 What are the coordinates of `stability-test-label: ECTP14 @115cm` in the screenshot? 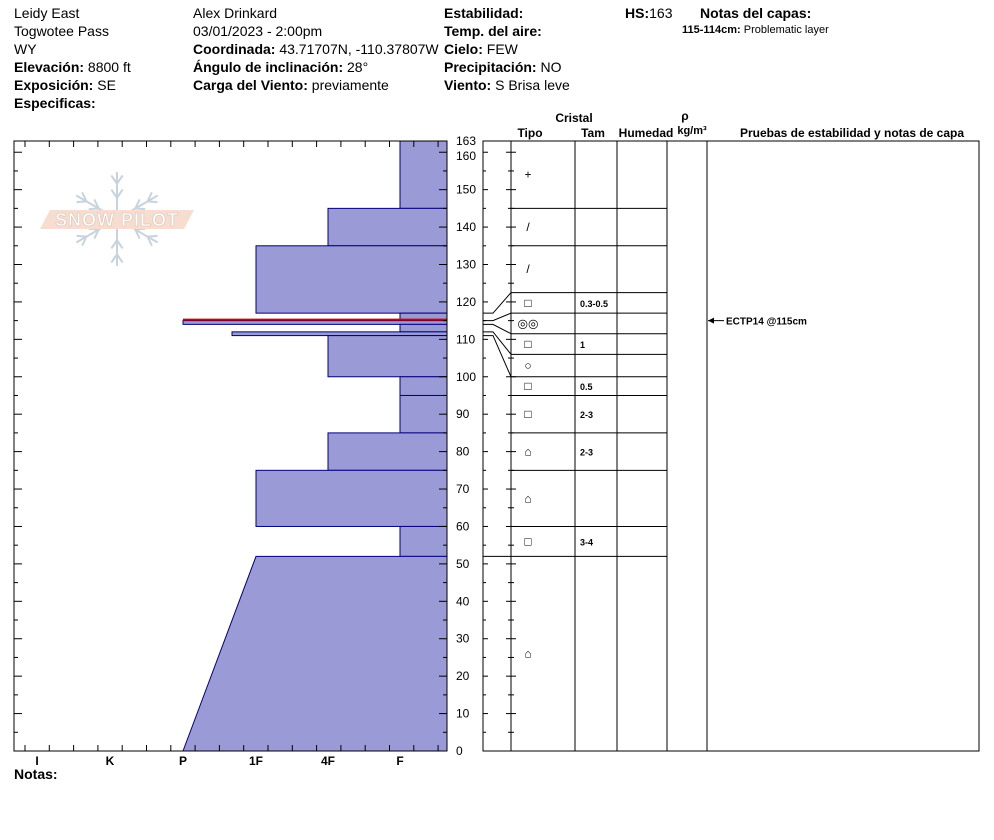 It's located at (766, 322).